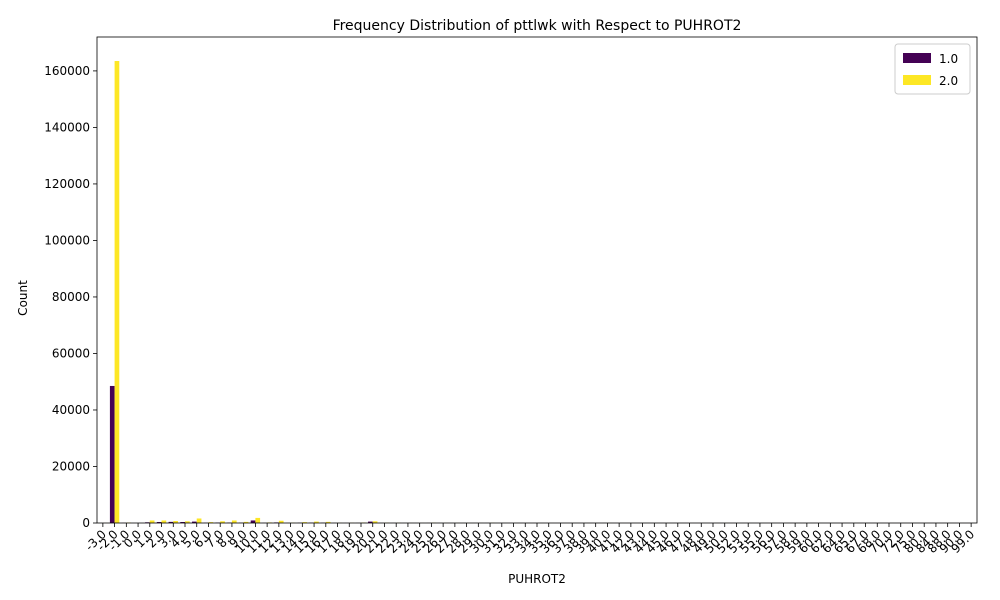  I want to click on y-tick-label: 160000, so click(67, 71).